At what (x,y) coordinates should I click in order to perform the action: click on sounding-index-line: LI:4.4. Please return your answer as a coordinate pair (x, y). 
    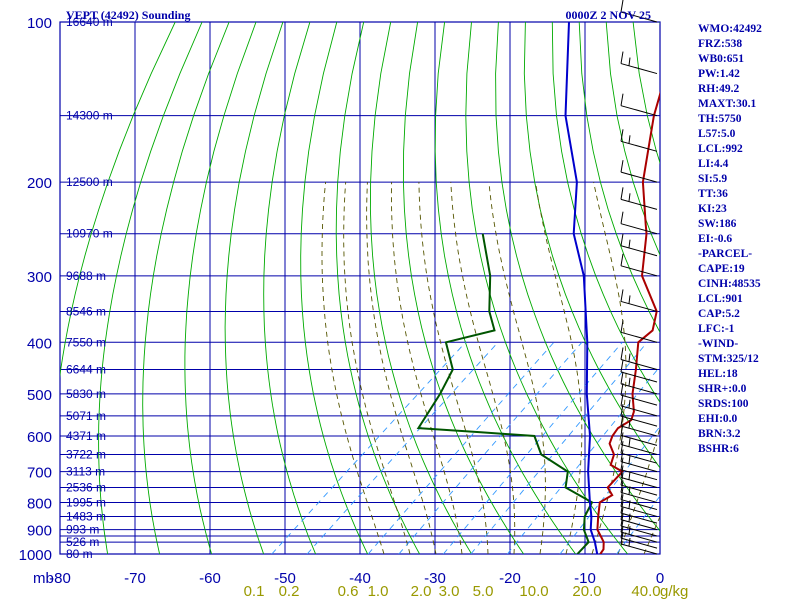
    Looking at the image, I should click on (713, 164).